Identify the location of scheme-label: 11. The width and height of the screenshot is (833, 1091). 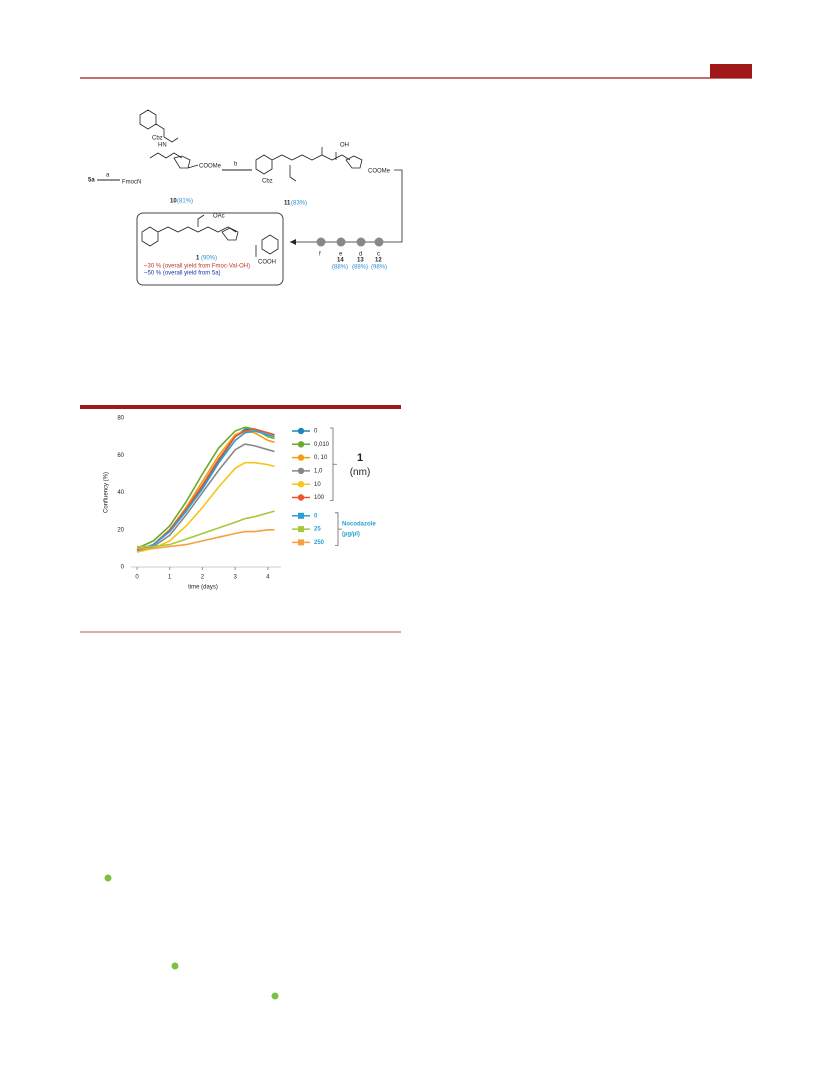
(287, 204).